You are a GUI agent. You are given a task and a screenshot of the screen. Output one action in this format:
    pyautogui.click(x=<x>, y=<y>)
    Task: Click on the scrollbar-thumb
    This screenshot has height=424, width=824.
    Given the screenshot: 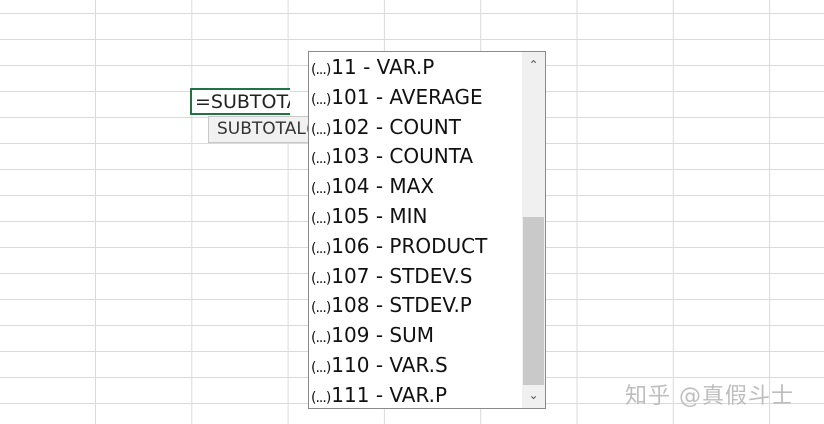 What is the action you would take?
    pyautogui.click(x=533, y=301)
    